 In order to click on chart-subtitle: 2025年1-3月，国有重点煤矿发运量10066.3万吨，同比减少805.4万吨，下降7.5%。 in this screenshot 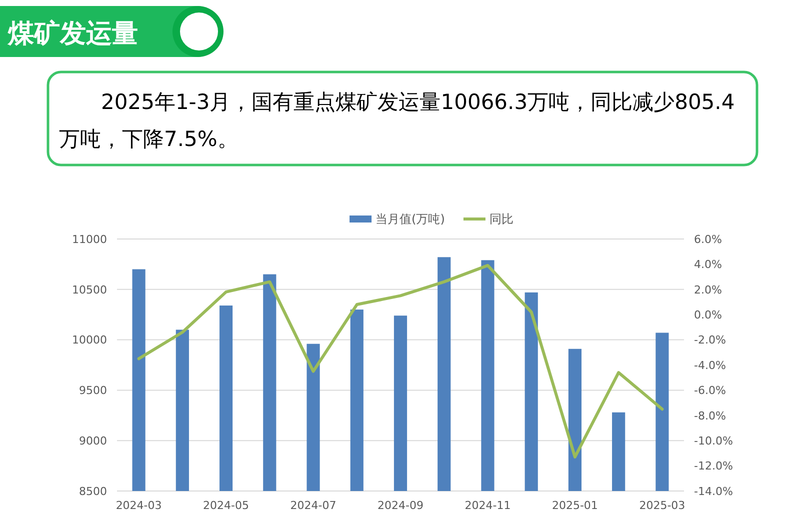, I will do `click(397, 121)`.